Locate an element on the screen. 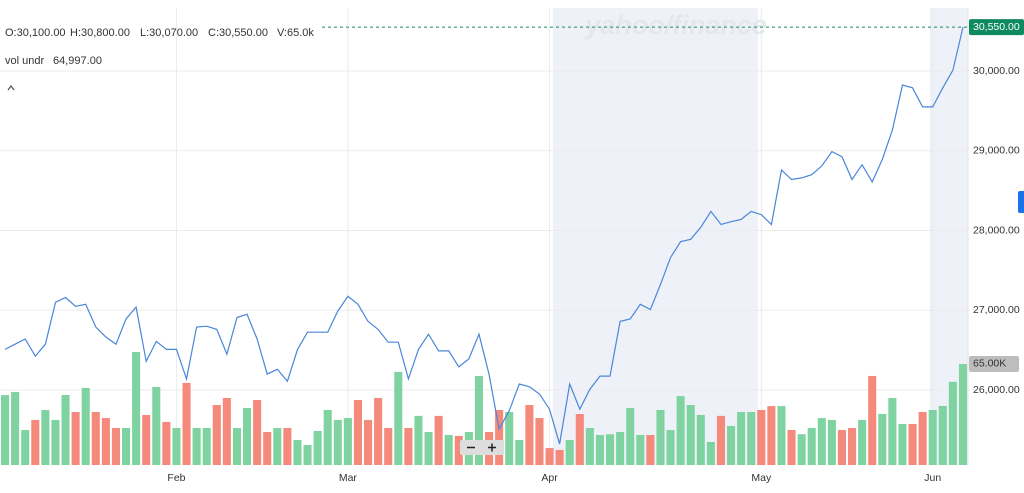 This screenshot has width=1024, height=493. volume-tick-box is located at coordinates (994, 363).